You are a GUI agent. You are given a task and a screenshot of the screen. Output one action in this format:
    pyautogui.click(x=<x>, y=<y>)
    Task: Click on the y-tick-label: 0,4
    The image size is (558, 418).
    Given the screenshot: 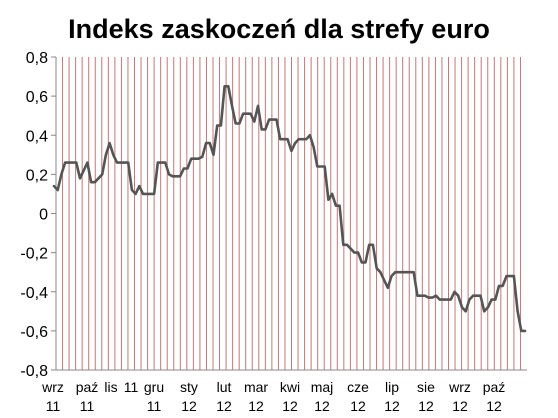 What is the action you would take?
    pyautogui.click(x=37, y=136)
    